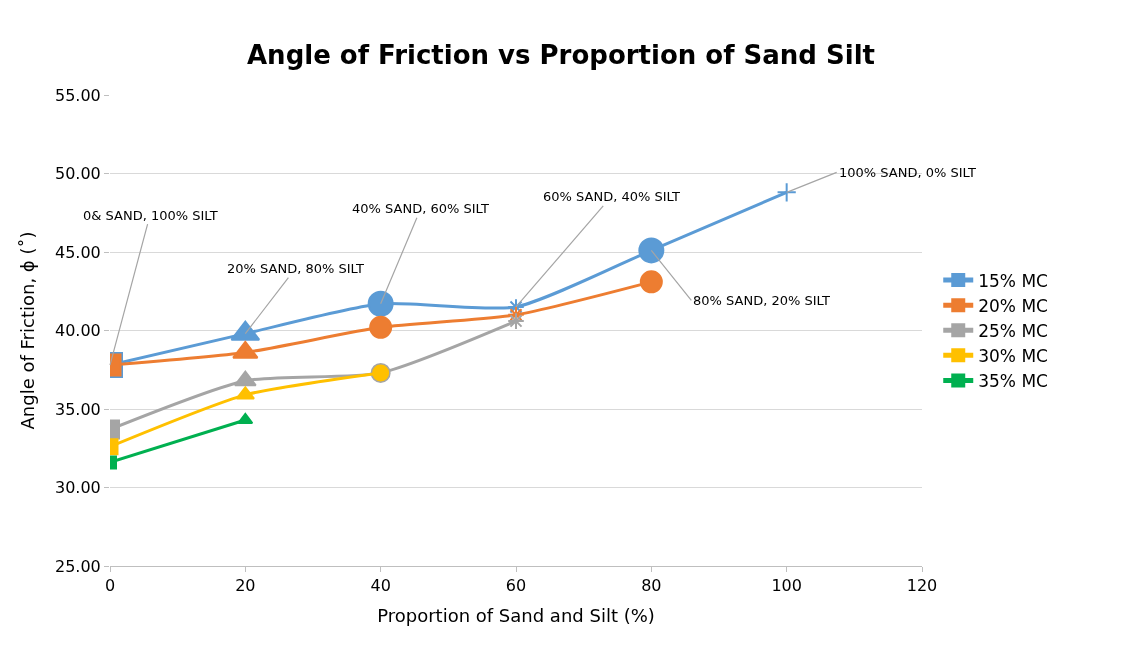 This screenshot has height=656, width=1122. Describe the element at coordinates (516, 586) in the screenshot. I see `x-tick-label: 60` at that location.